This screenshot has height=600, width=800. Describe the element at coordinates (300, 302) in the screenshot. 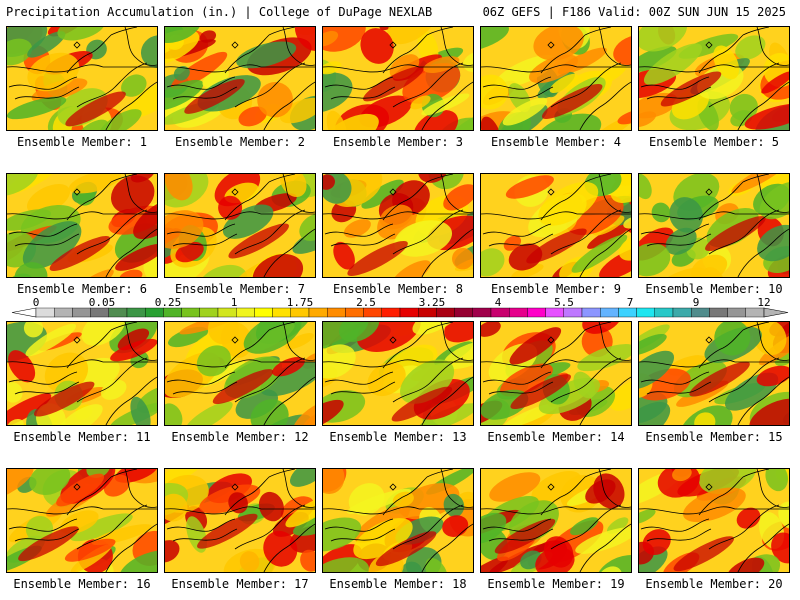

I see `colorbar-tick-label: 1.75` at that location.